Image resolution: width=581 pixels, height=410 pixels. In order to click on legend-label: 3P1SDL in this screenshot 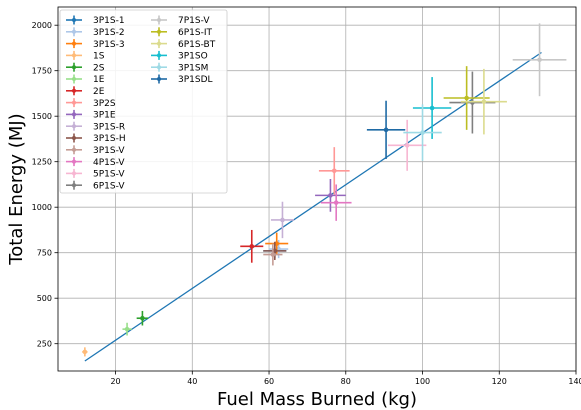, I will do `click(195, 80)`.